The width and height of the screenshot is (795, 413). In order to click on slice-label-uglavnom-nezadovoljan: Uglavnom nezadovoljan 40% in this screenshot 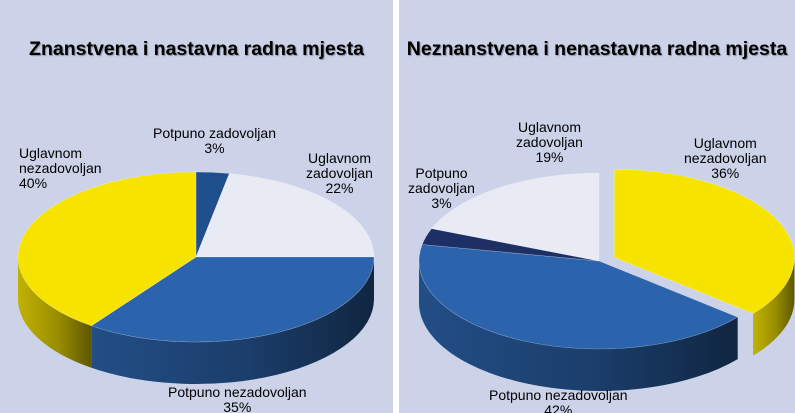, I will do `click(60, 168)`.